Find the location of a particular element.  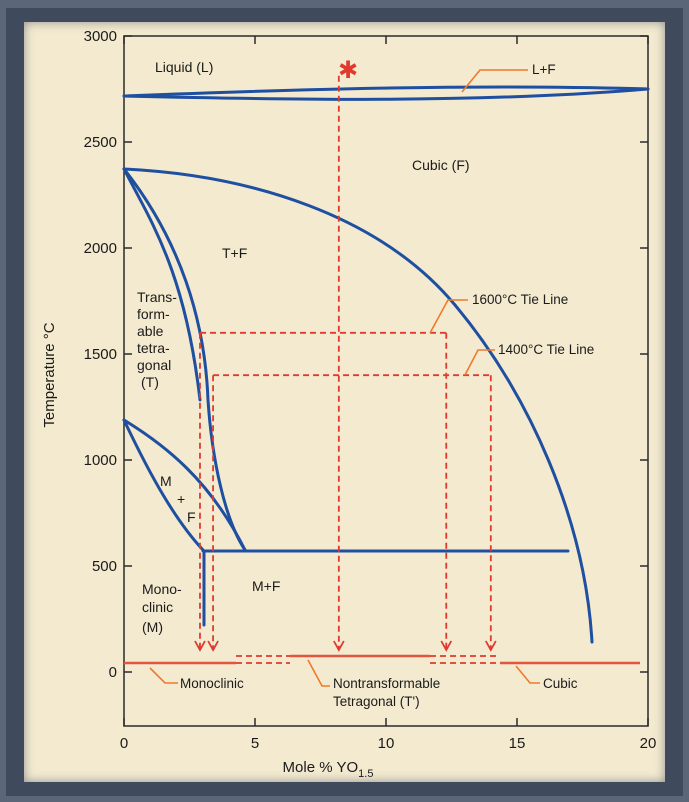

x-tick-label: 0 is located at coordinates (124, 743).